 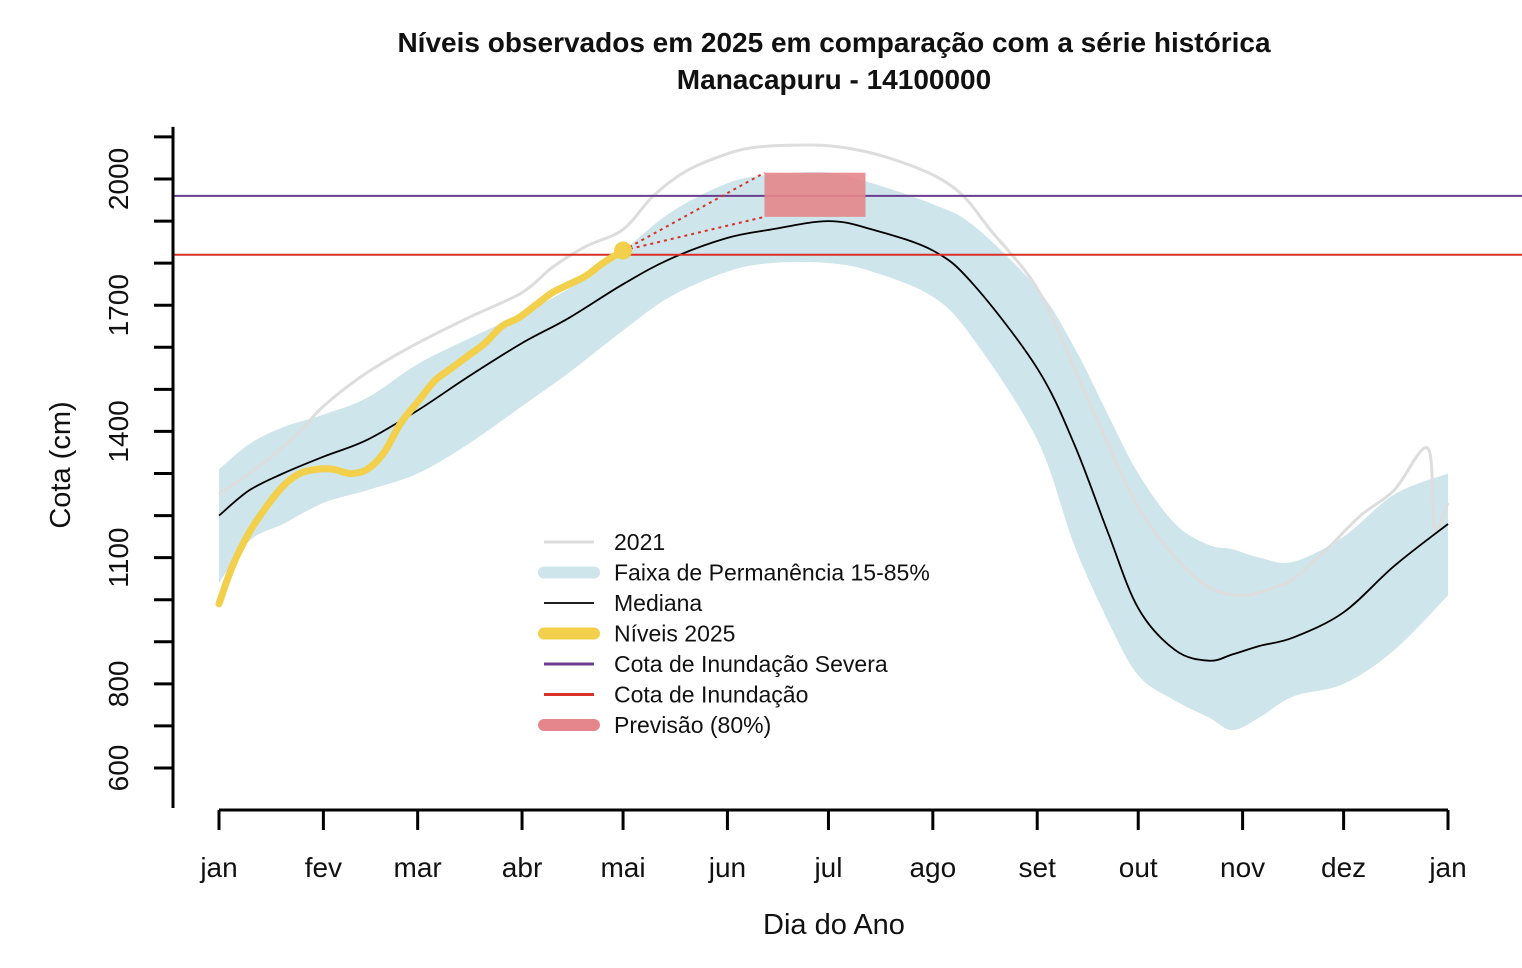 I want to click on x-tick-label: mai, so click(x=622, y=867).